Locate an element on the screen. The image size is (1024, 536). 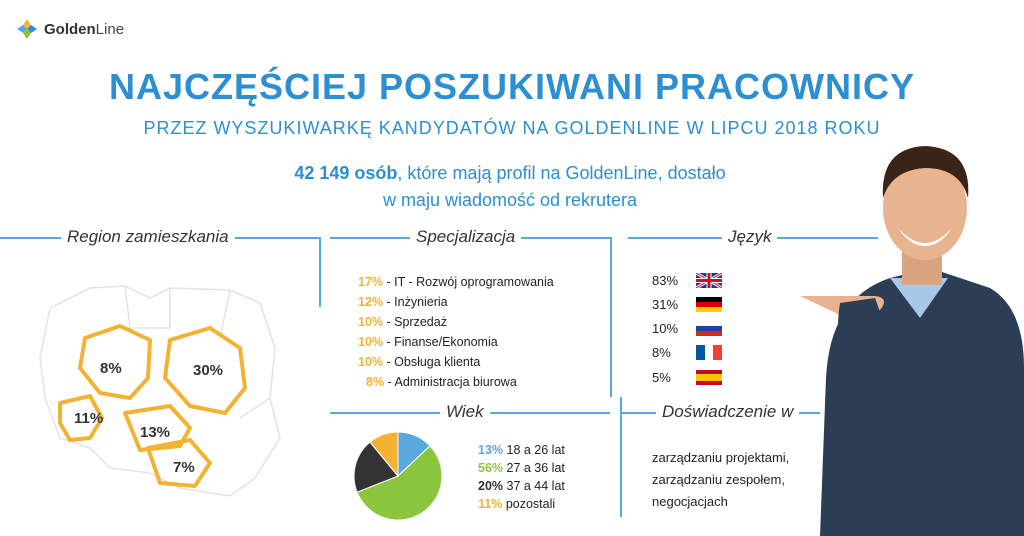
spec-title: Specjalizacja is located at coordinates (466, 237).